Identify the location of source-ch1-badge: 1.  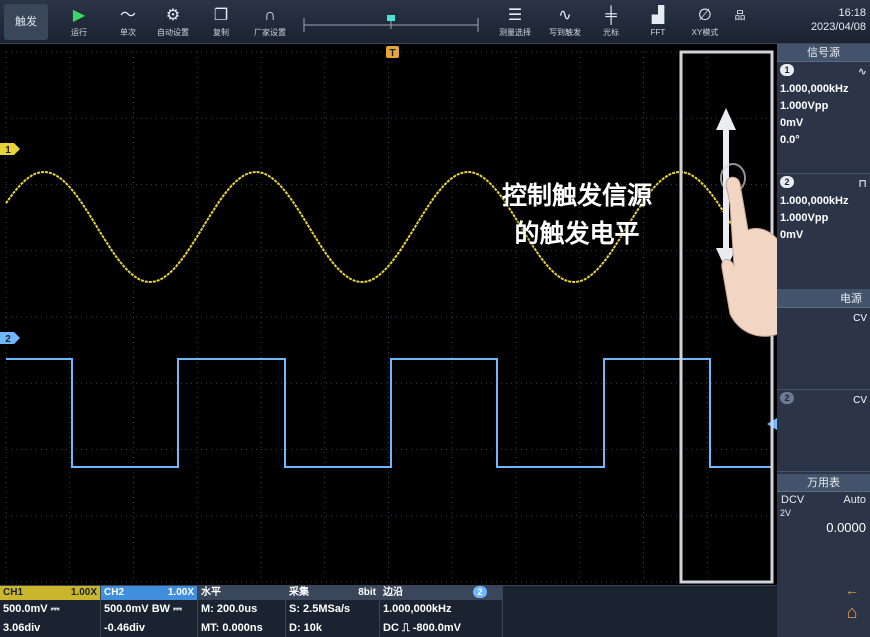
(787, 70).